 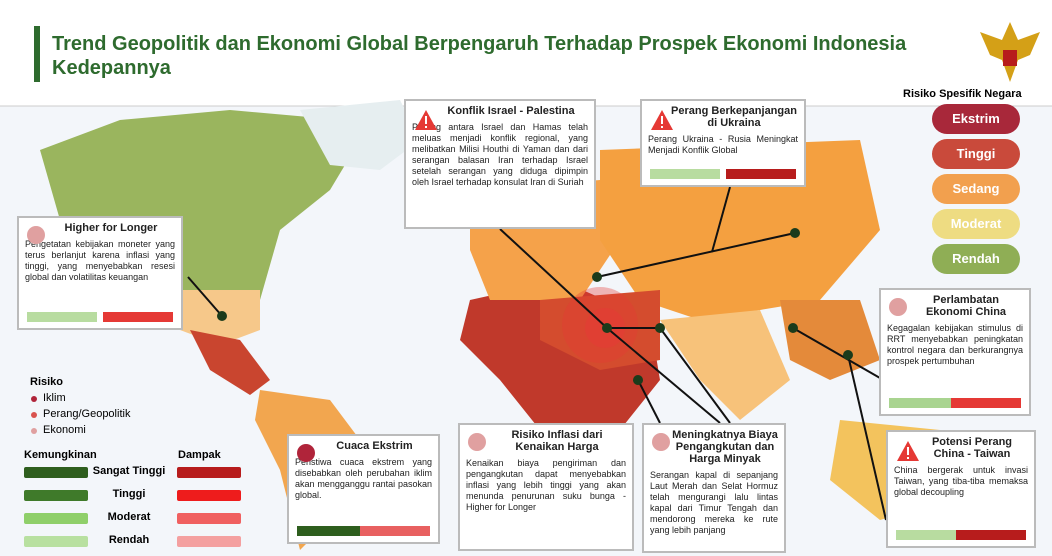 I want to click on risk-level: Ekstrim, so click(x=976, y=119).